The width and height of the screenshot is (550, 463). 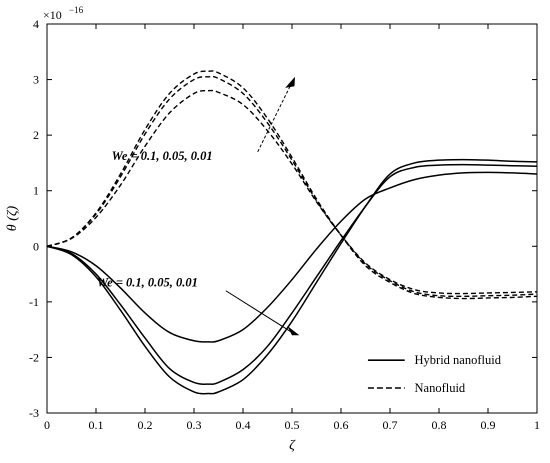 What do you see at coordinates (162, 156) in the screenshot?
I see `annotation-nanofluid-we: We = 0.1, 0.05, 0.01` at bounding box center [162, 156].